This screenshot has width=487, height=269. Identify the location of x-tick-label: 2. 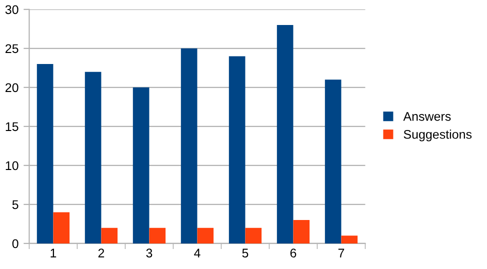
(101, 253).